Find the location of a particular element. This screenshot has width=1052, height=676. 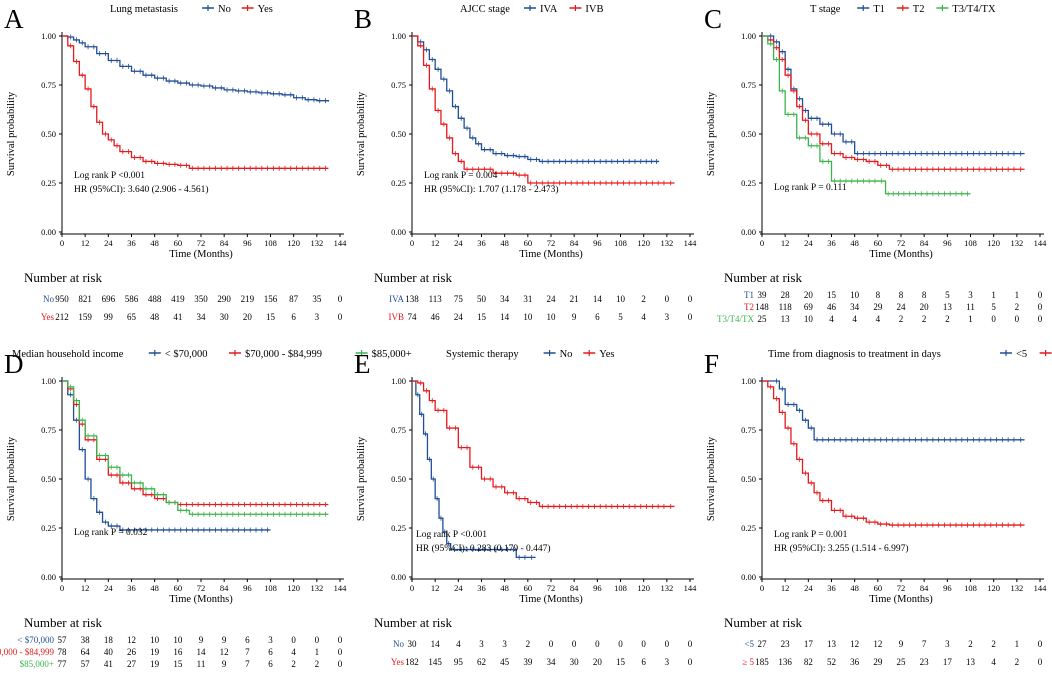

risk-count: 138 is located at coordinates (412, 299).